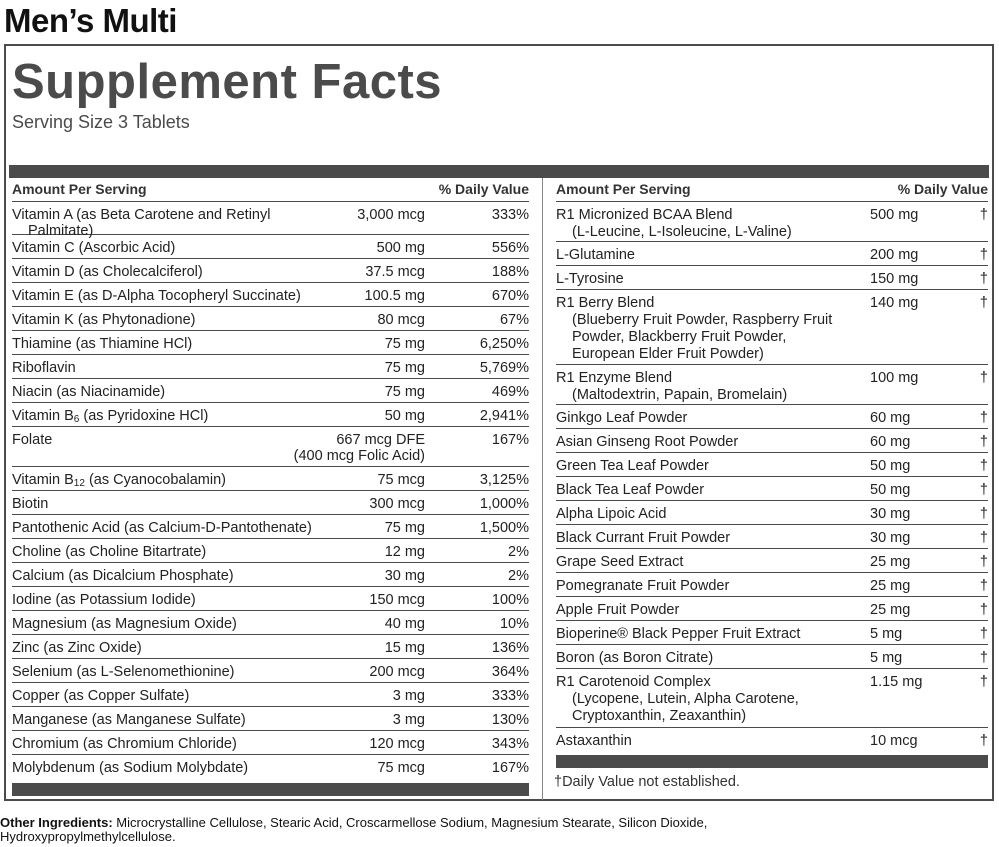 The width and height of the screenshot is (999, 847). What do you see at coordinates (643, 586) in the screenshot?
I see `ingredient-name-text: Pomegranate Fruit Powder` at bounding box center [643, 586].